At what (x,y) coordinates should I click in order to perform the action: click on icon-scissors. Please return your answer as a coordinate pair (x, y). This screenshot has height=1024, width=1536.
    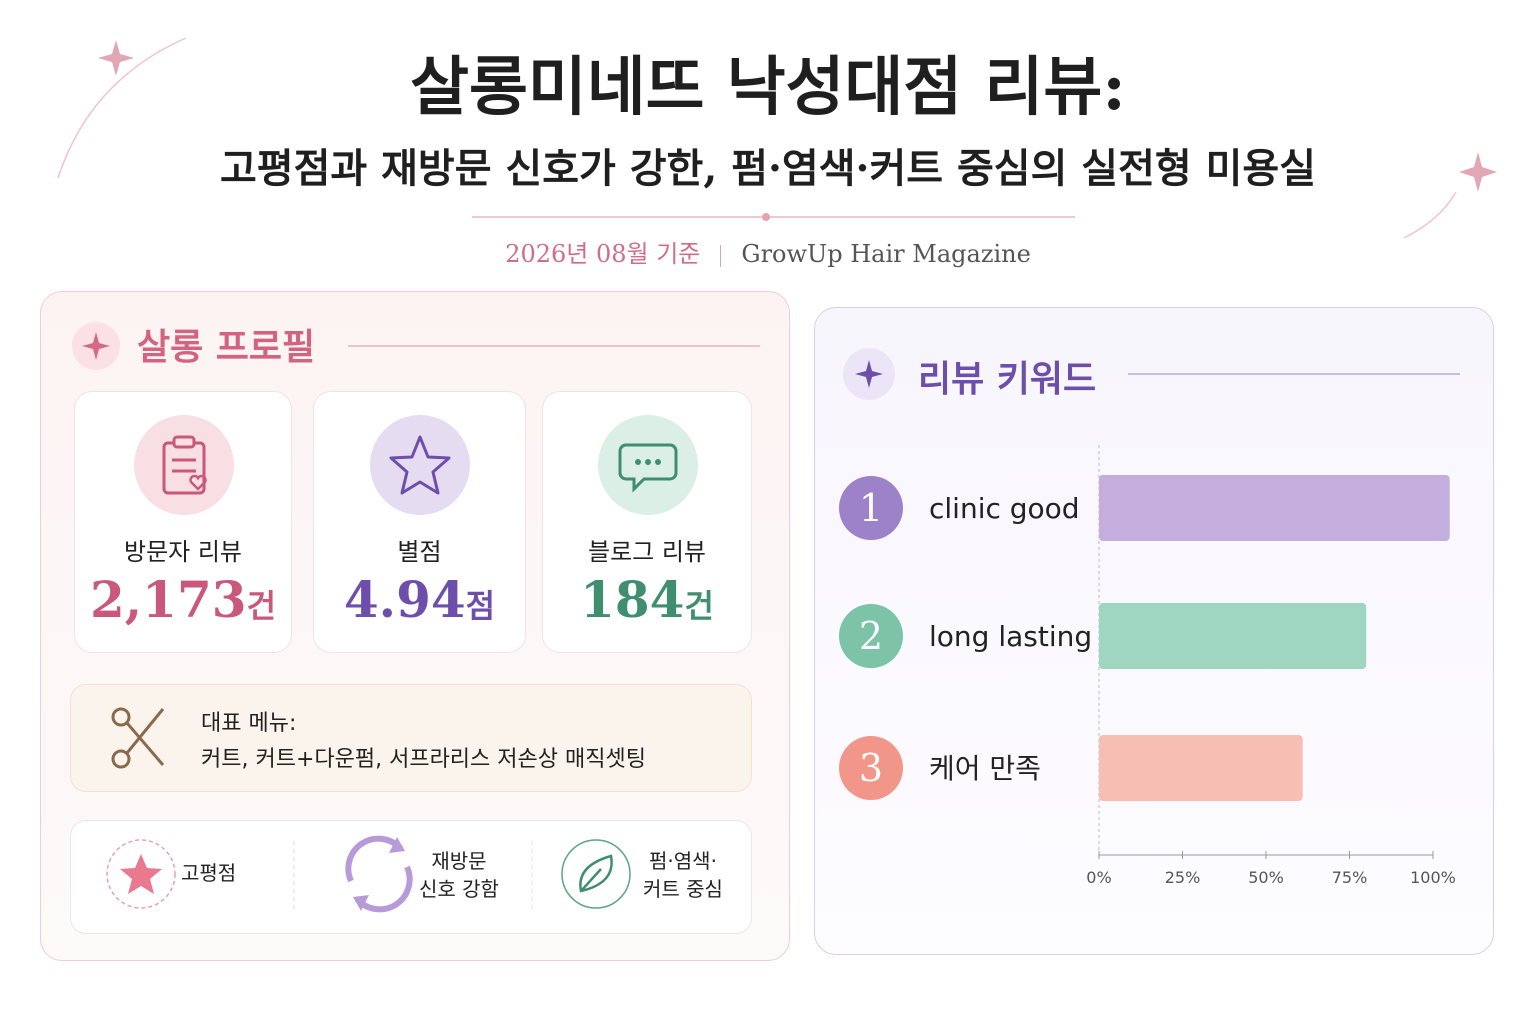
    Looking at the image, I should click on (138, 738).